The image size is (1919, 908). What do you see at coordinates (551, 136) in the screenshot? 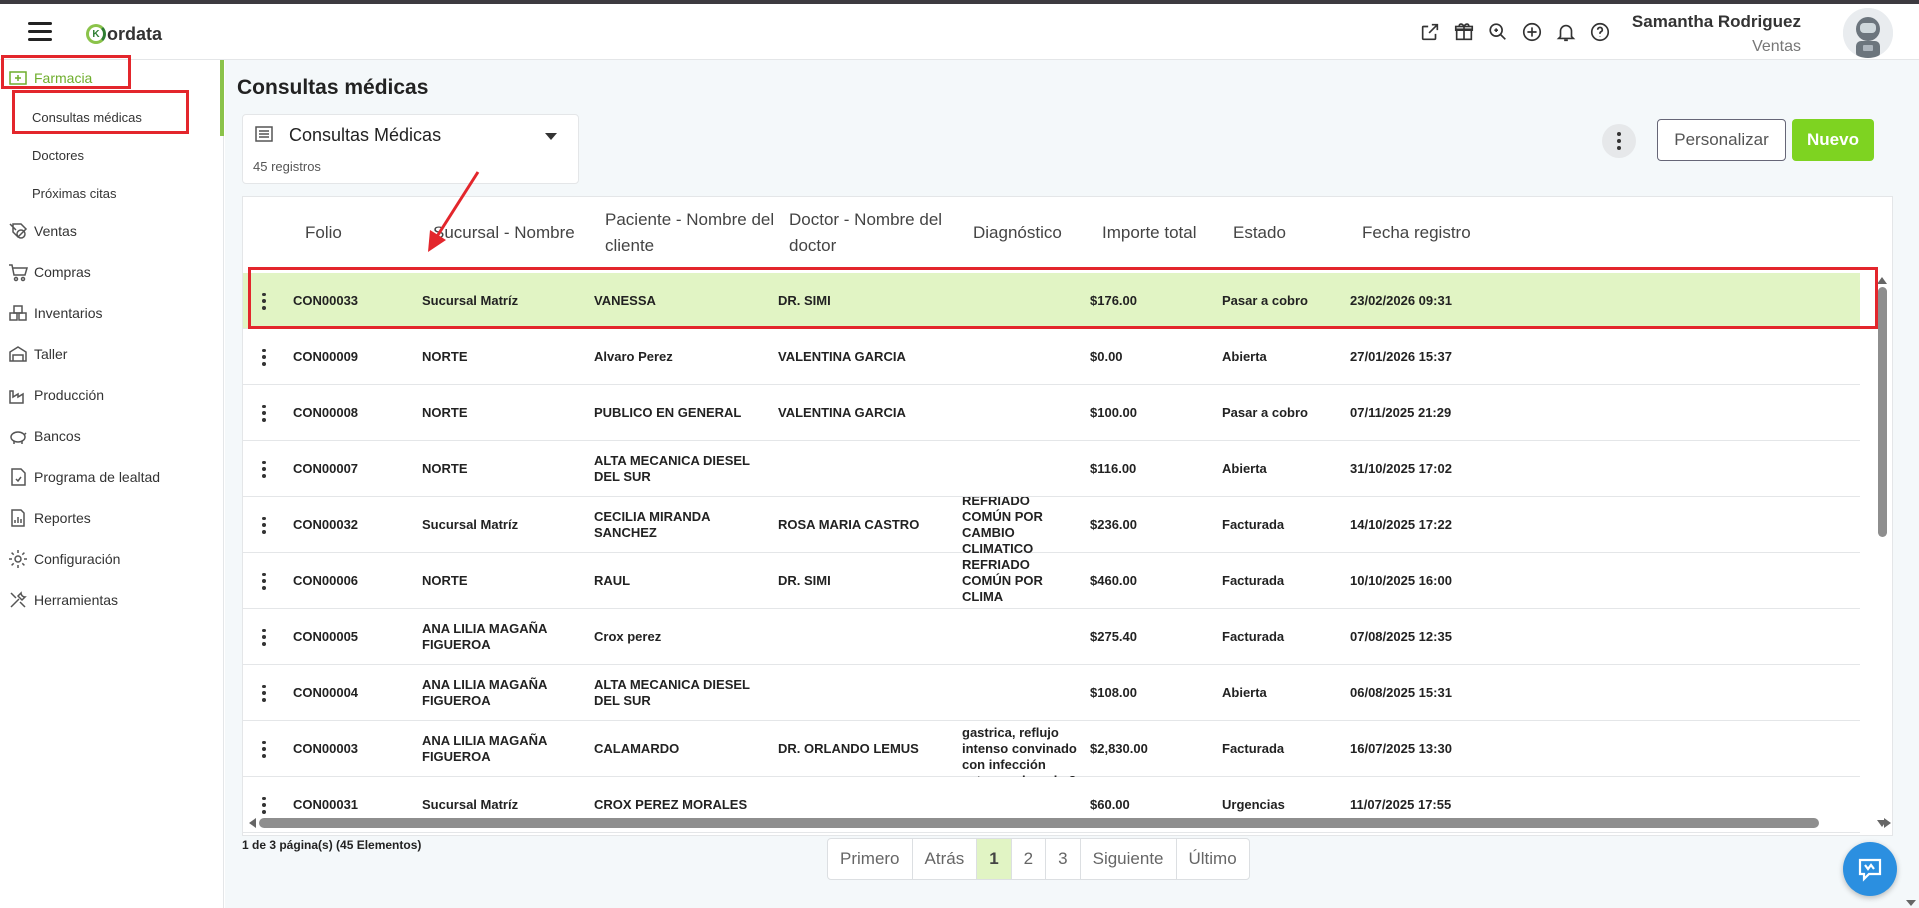
I see `chevron-down-icon` at bounding box center [551, 136].